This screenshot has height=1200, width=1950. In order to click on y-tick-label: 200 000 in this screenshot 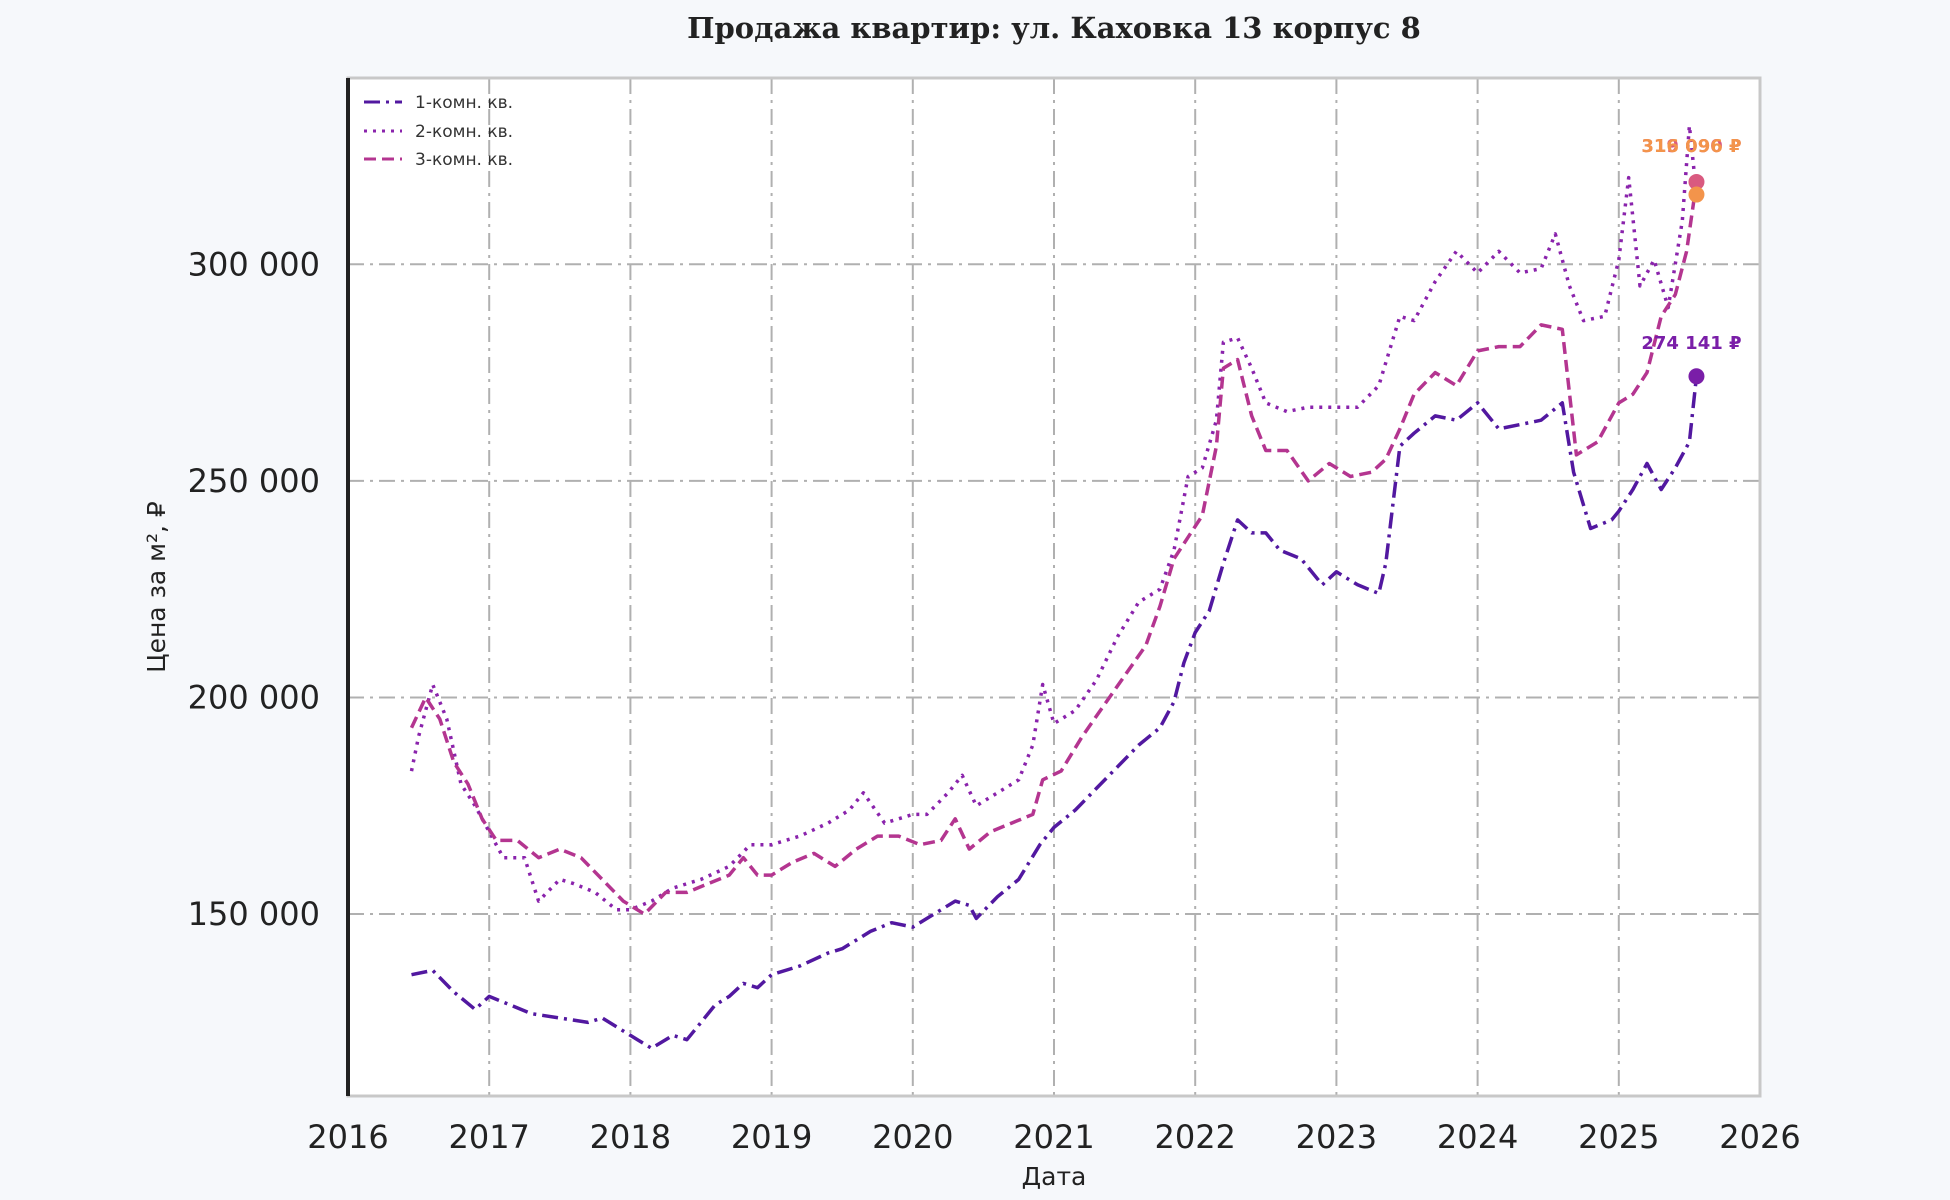, I will do `click(254, 697)`.